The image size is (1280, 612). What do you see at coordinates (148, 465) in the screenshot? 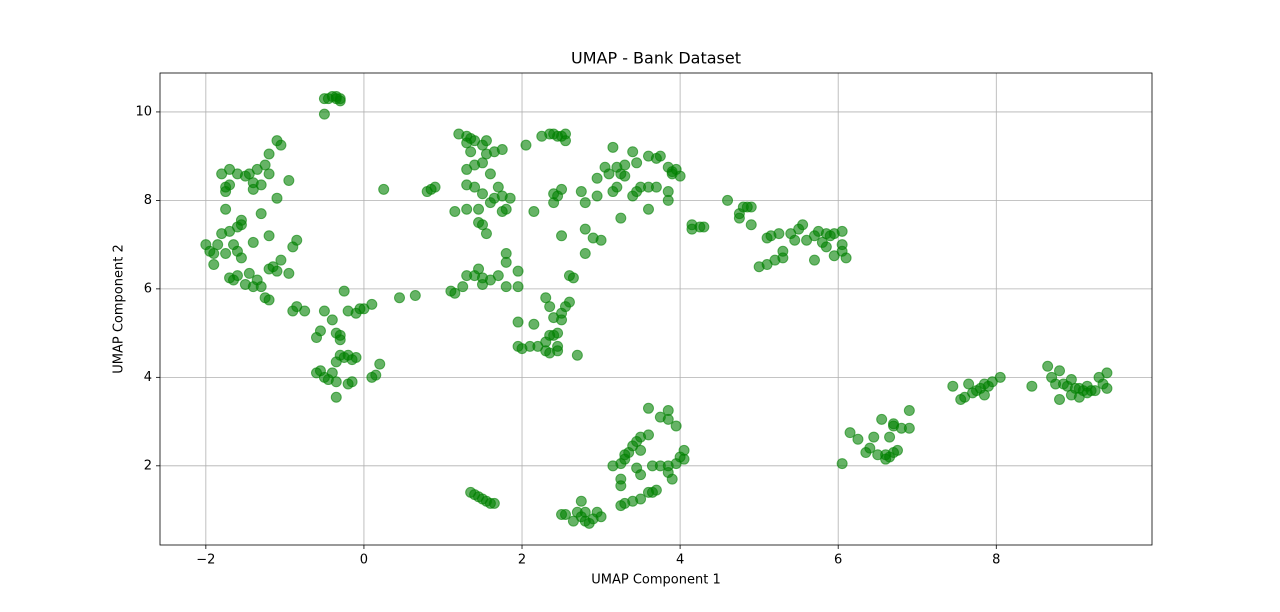
I see `y-tick-label: 2` at bounding box center [148, 465].